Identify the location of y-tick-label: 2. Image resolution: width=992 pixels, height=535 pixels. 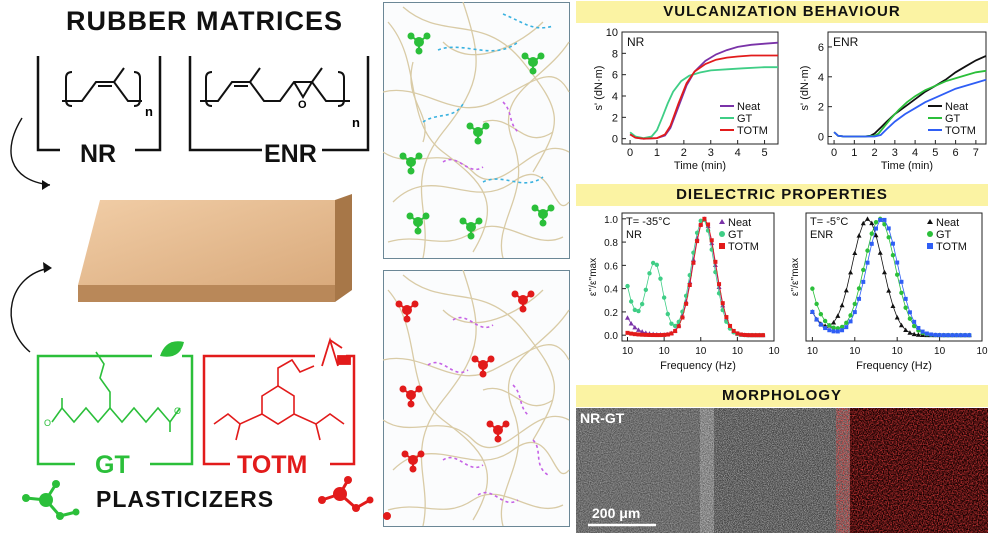
(615, 118).